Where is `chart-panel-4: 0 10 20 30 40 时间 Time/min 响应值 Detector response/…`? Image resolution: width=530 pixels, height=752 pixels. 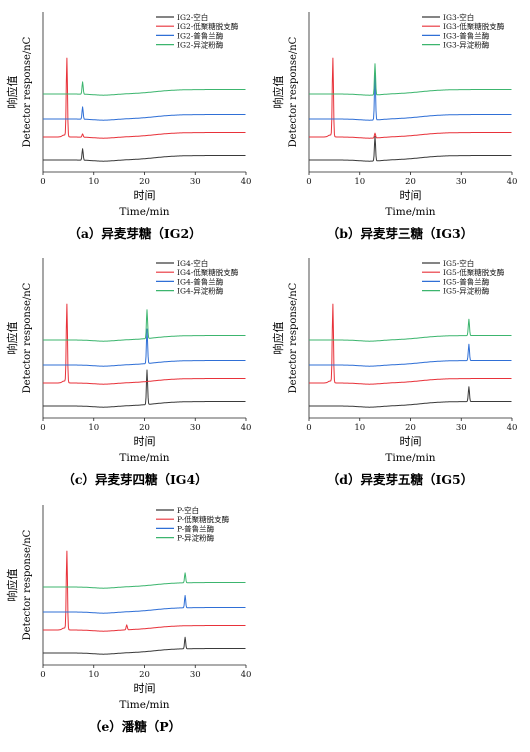 chart-panel-4: 0 10 20 30 40 时间 Time/min 响应值 Detector response/… is located at coordinates (128, 619).